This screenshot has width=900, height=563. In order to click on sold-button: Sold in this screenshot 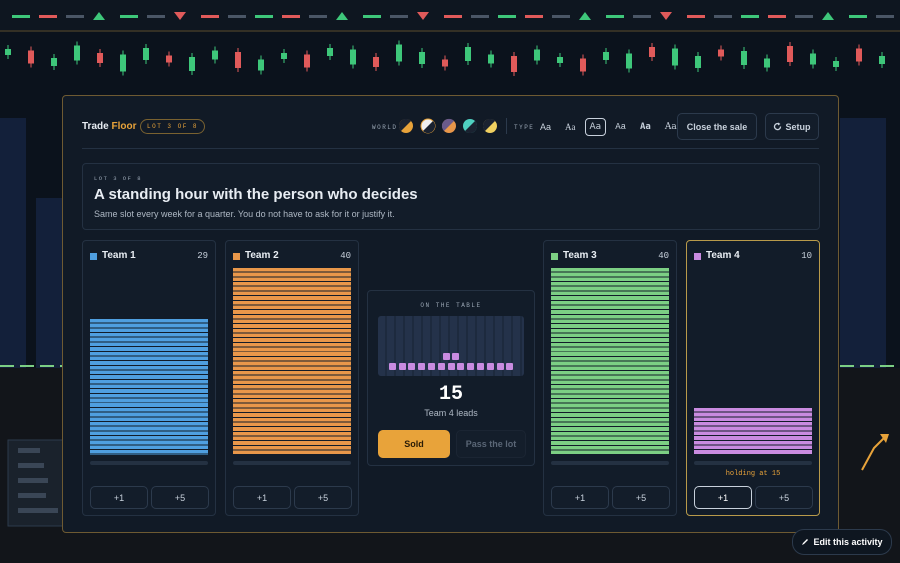, I will do `click(414, 444)`.